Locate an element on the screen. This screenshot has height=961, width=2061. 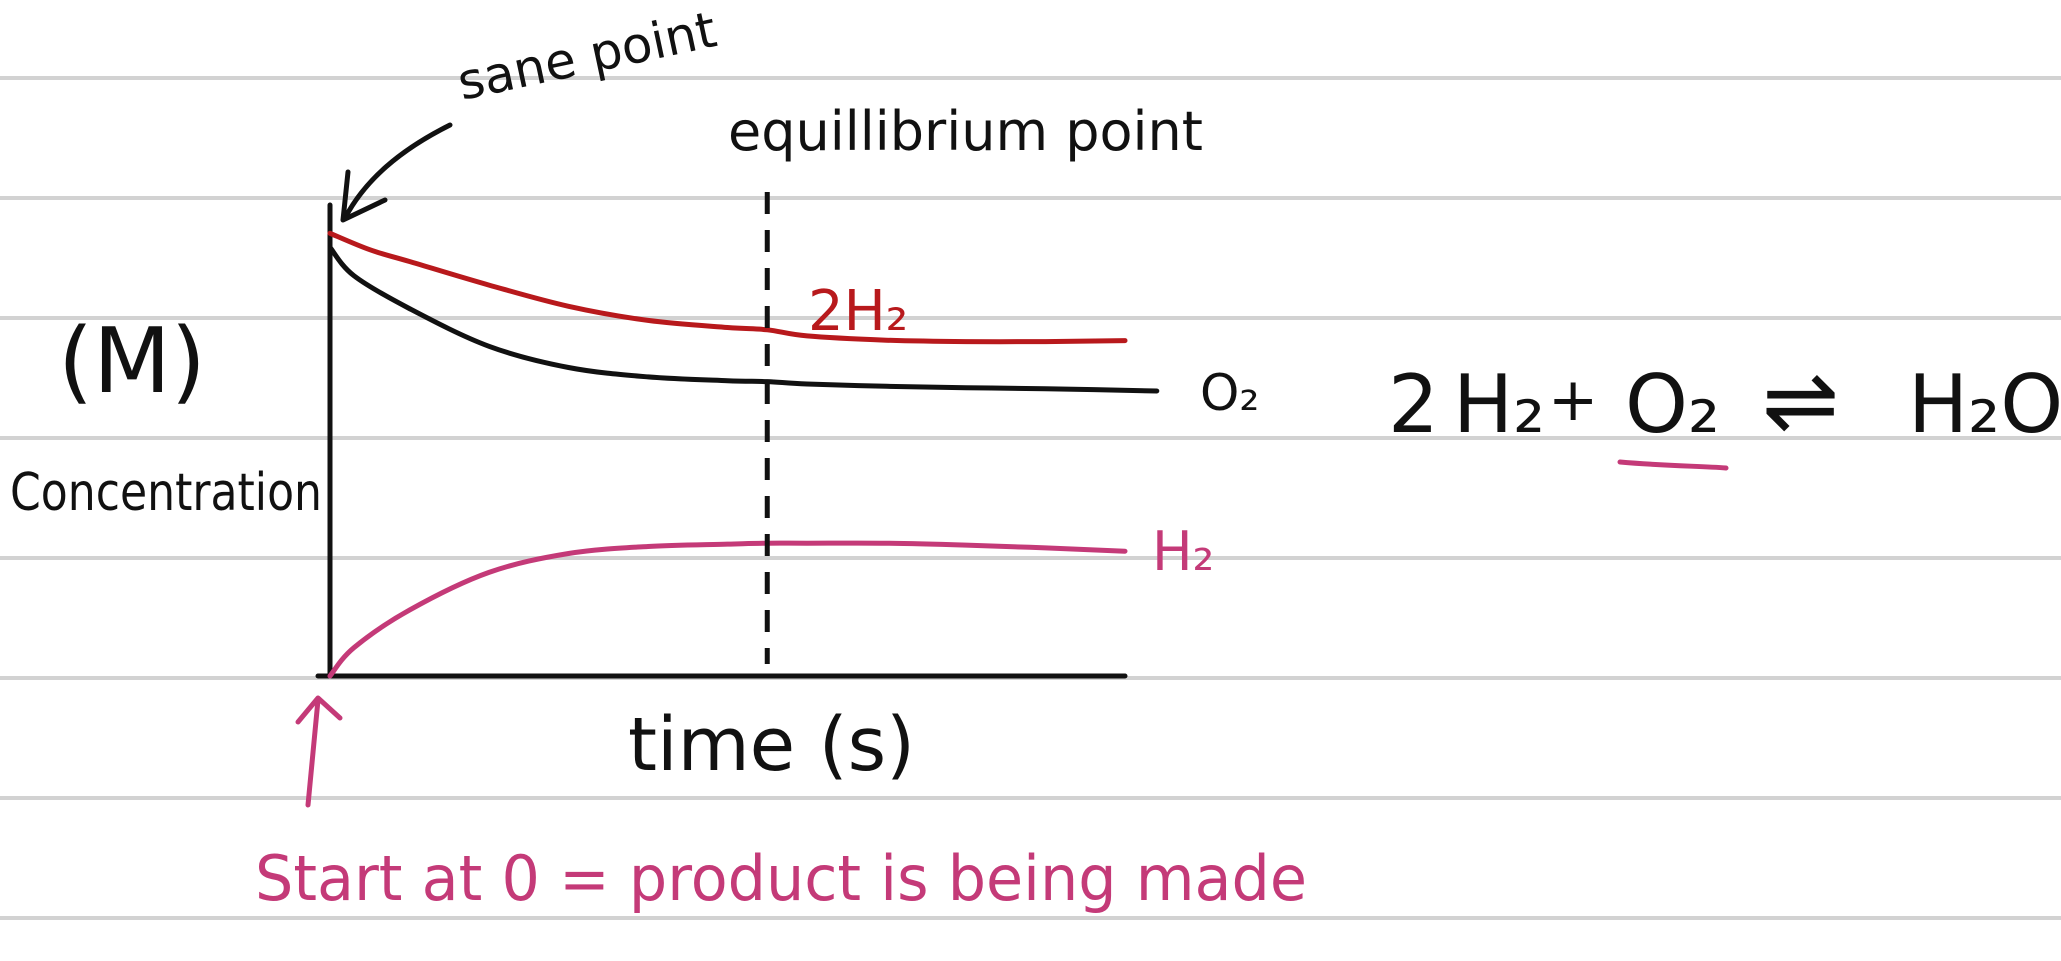
series-line-2h2 is located at coordinates (727, 287).